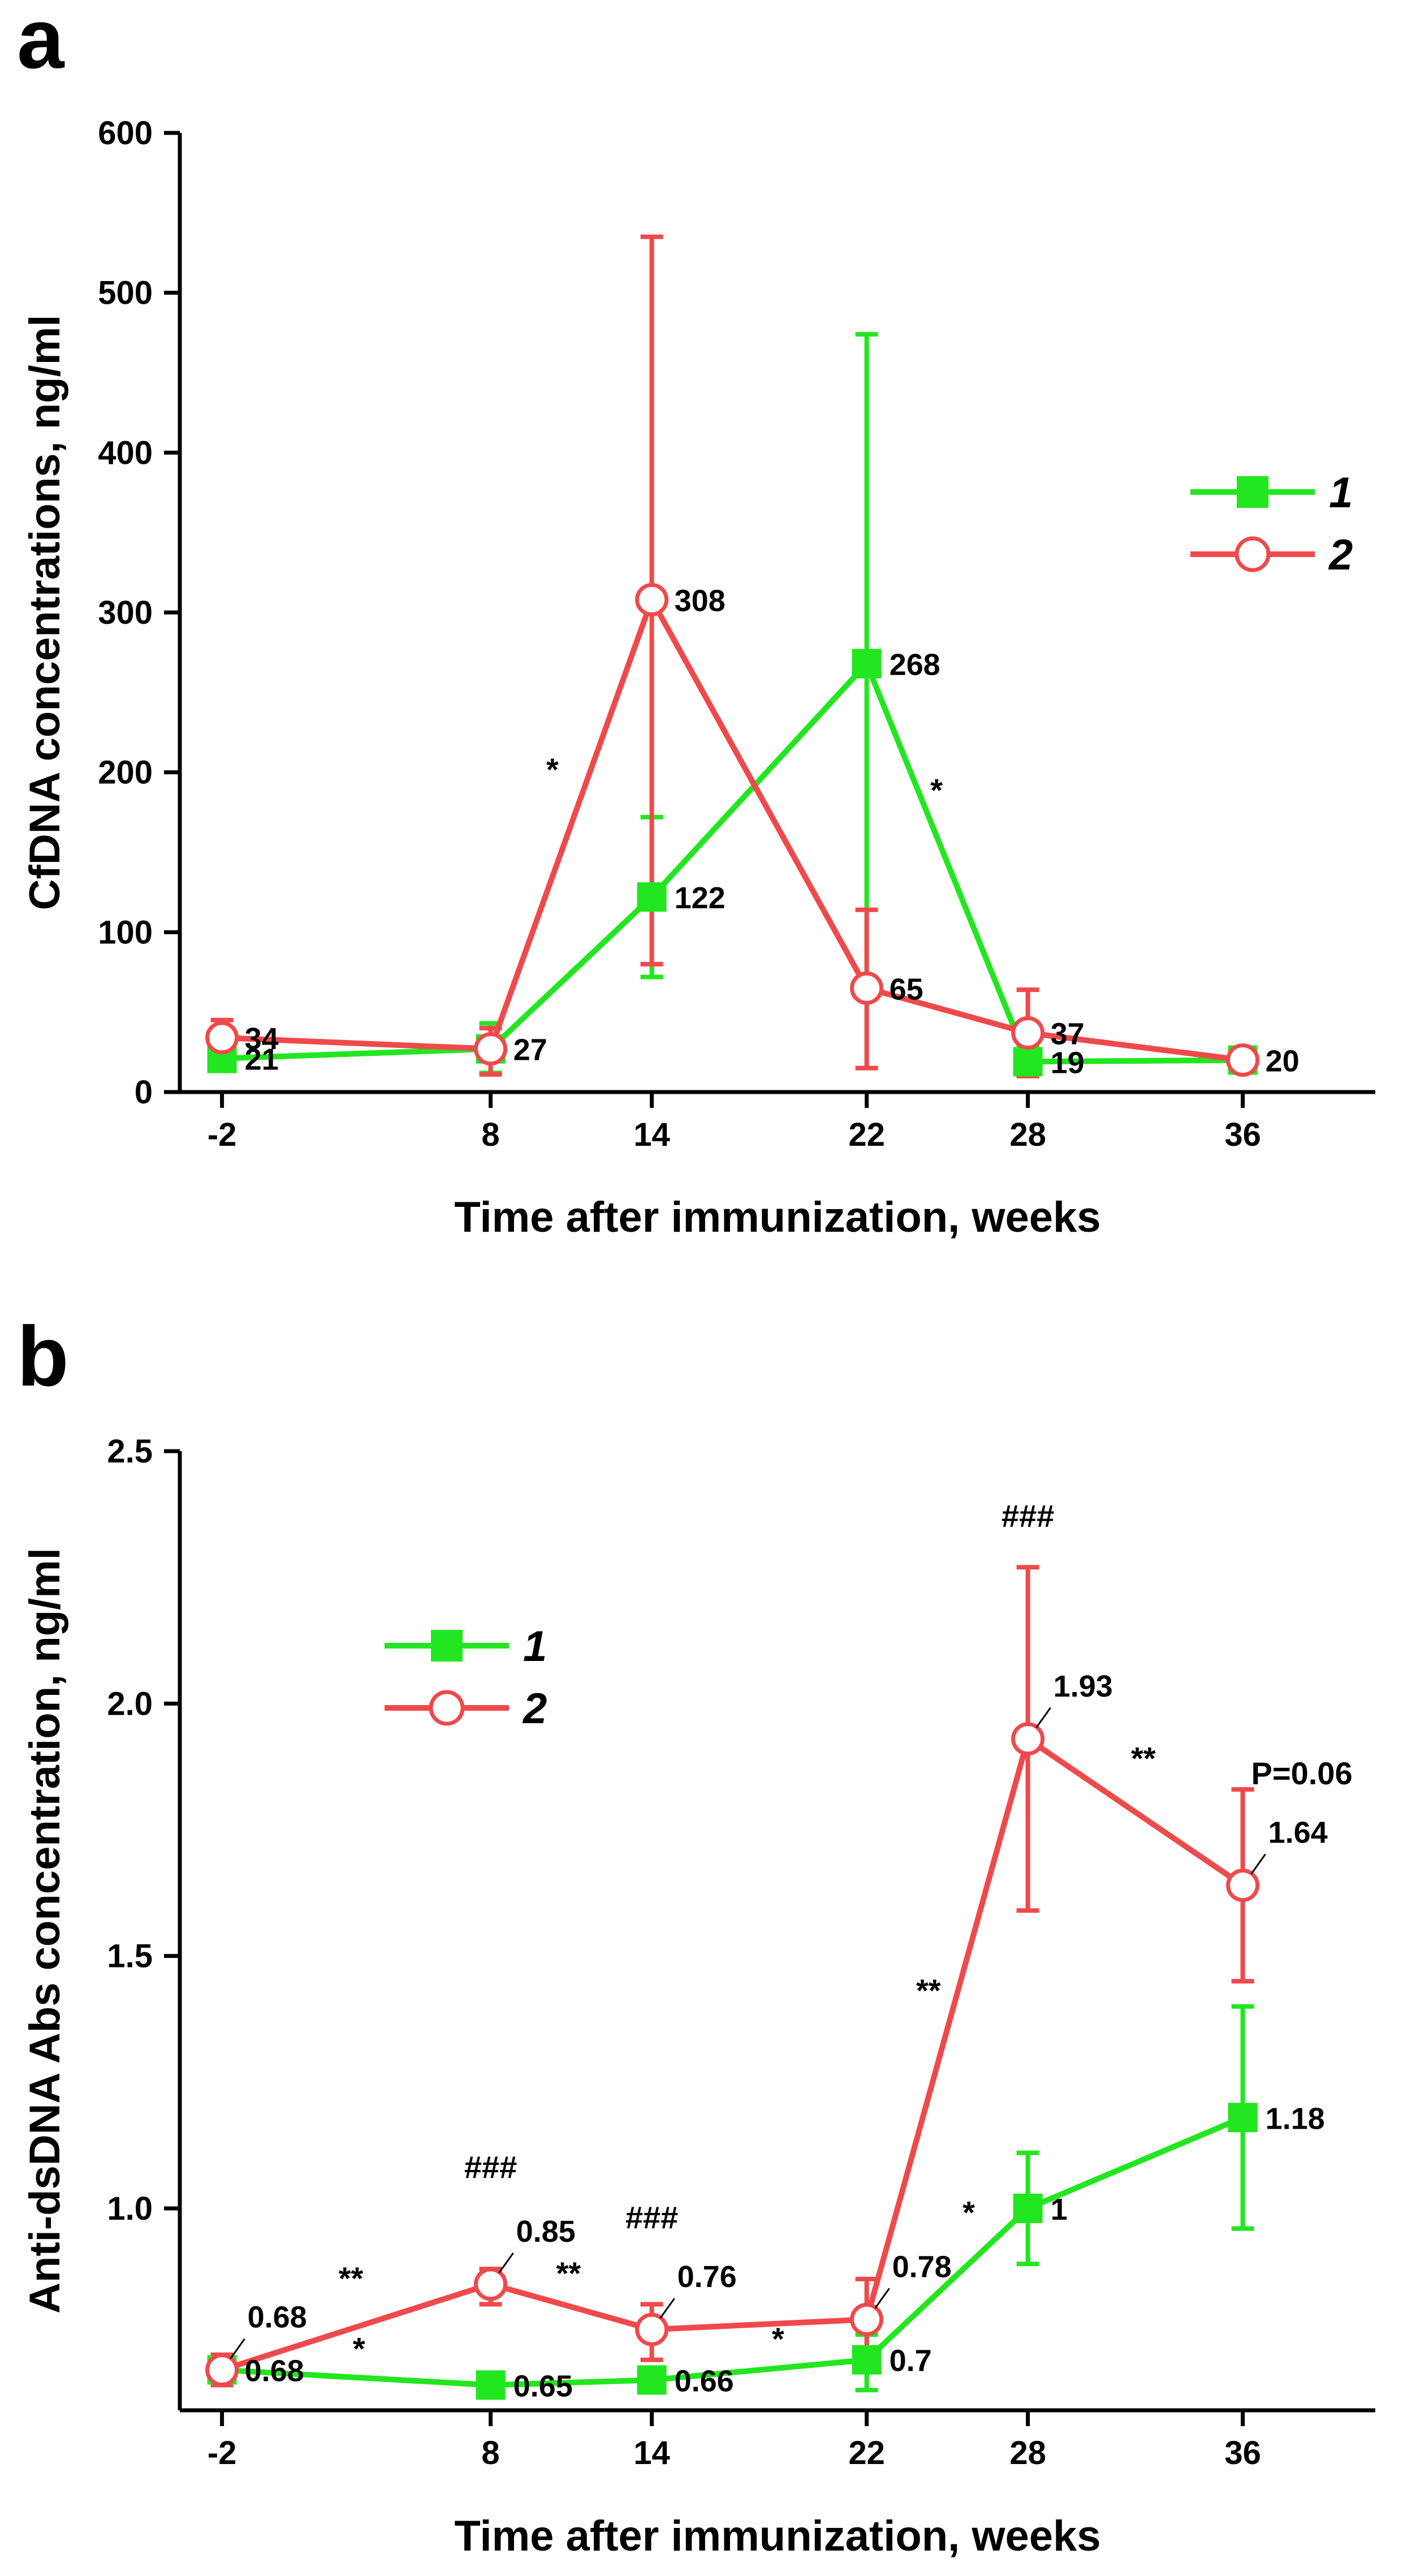  Describe the element at coordinates (262, 1039) in the screenshot. I see `data-label: 34` at that location.